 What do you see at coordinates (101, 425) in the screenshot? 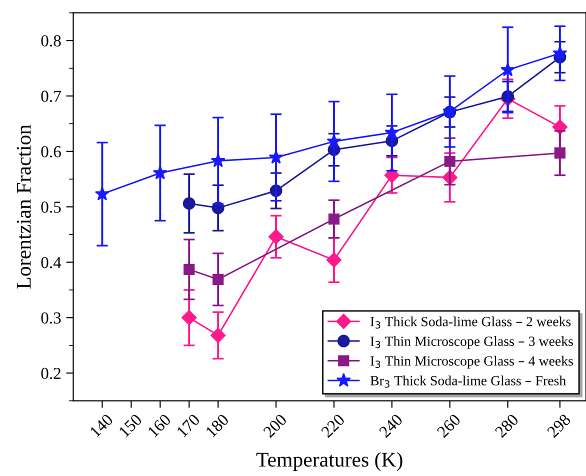
I see `x-tick-label: 140` at bounding box center [101, 425].